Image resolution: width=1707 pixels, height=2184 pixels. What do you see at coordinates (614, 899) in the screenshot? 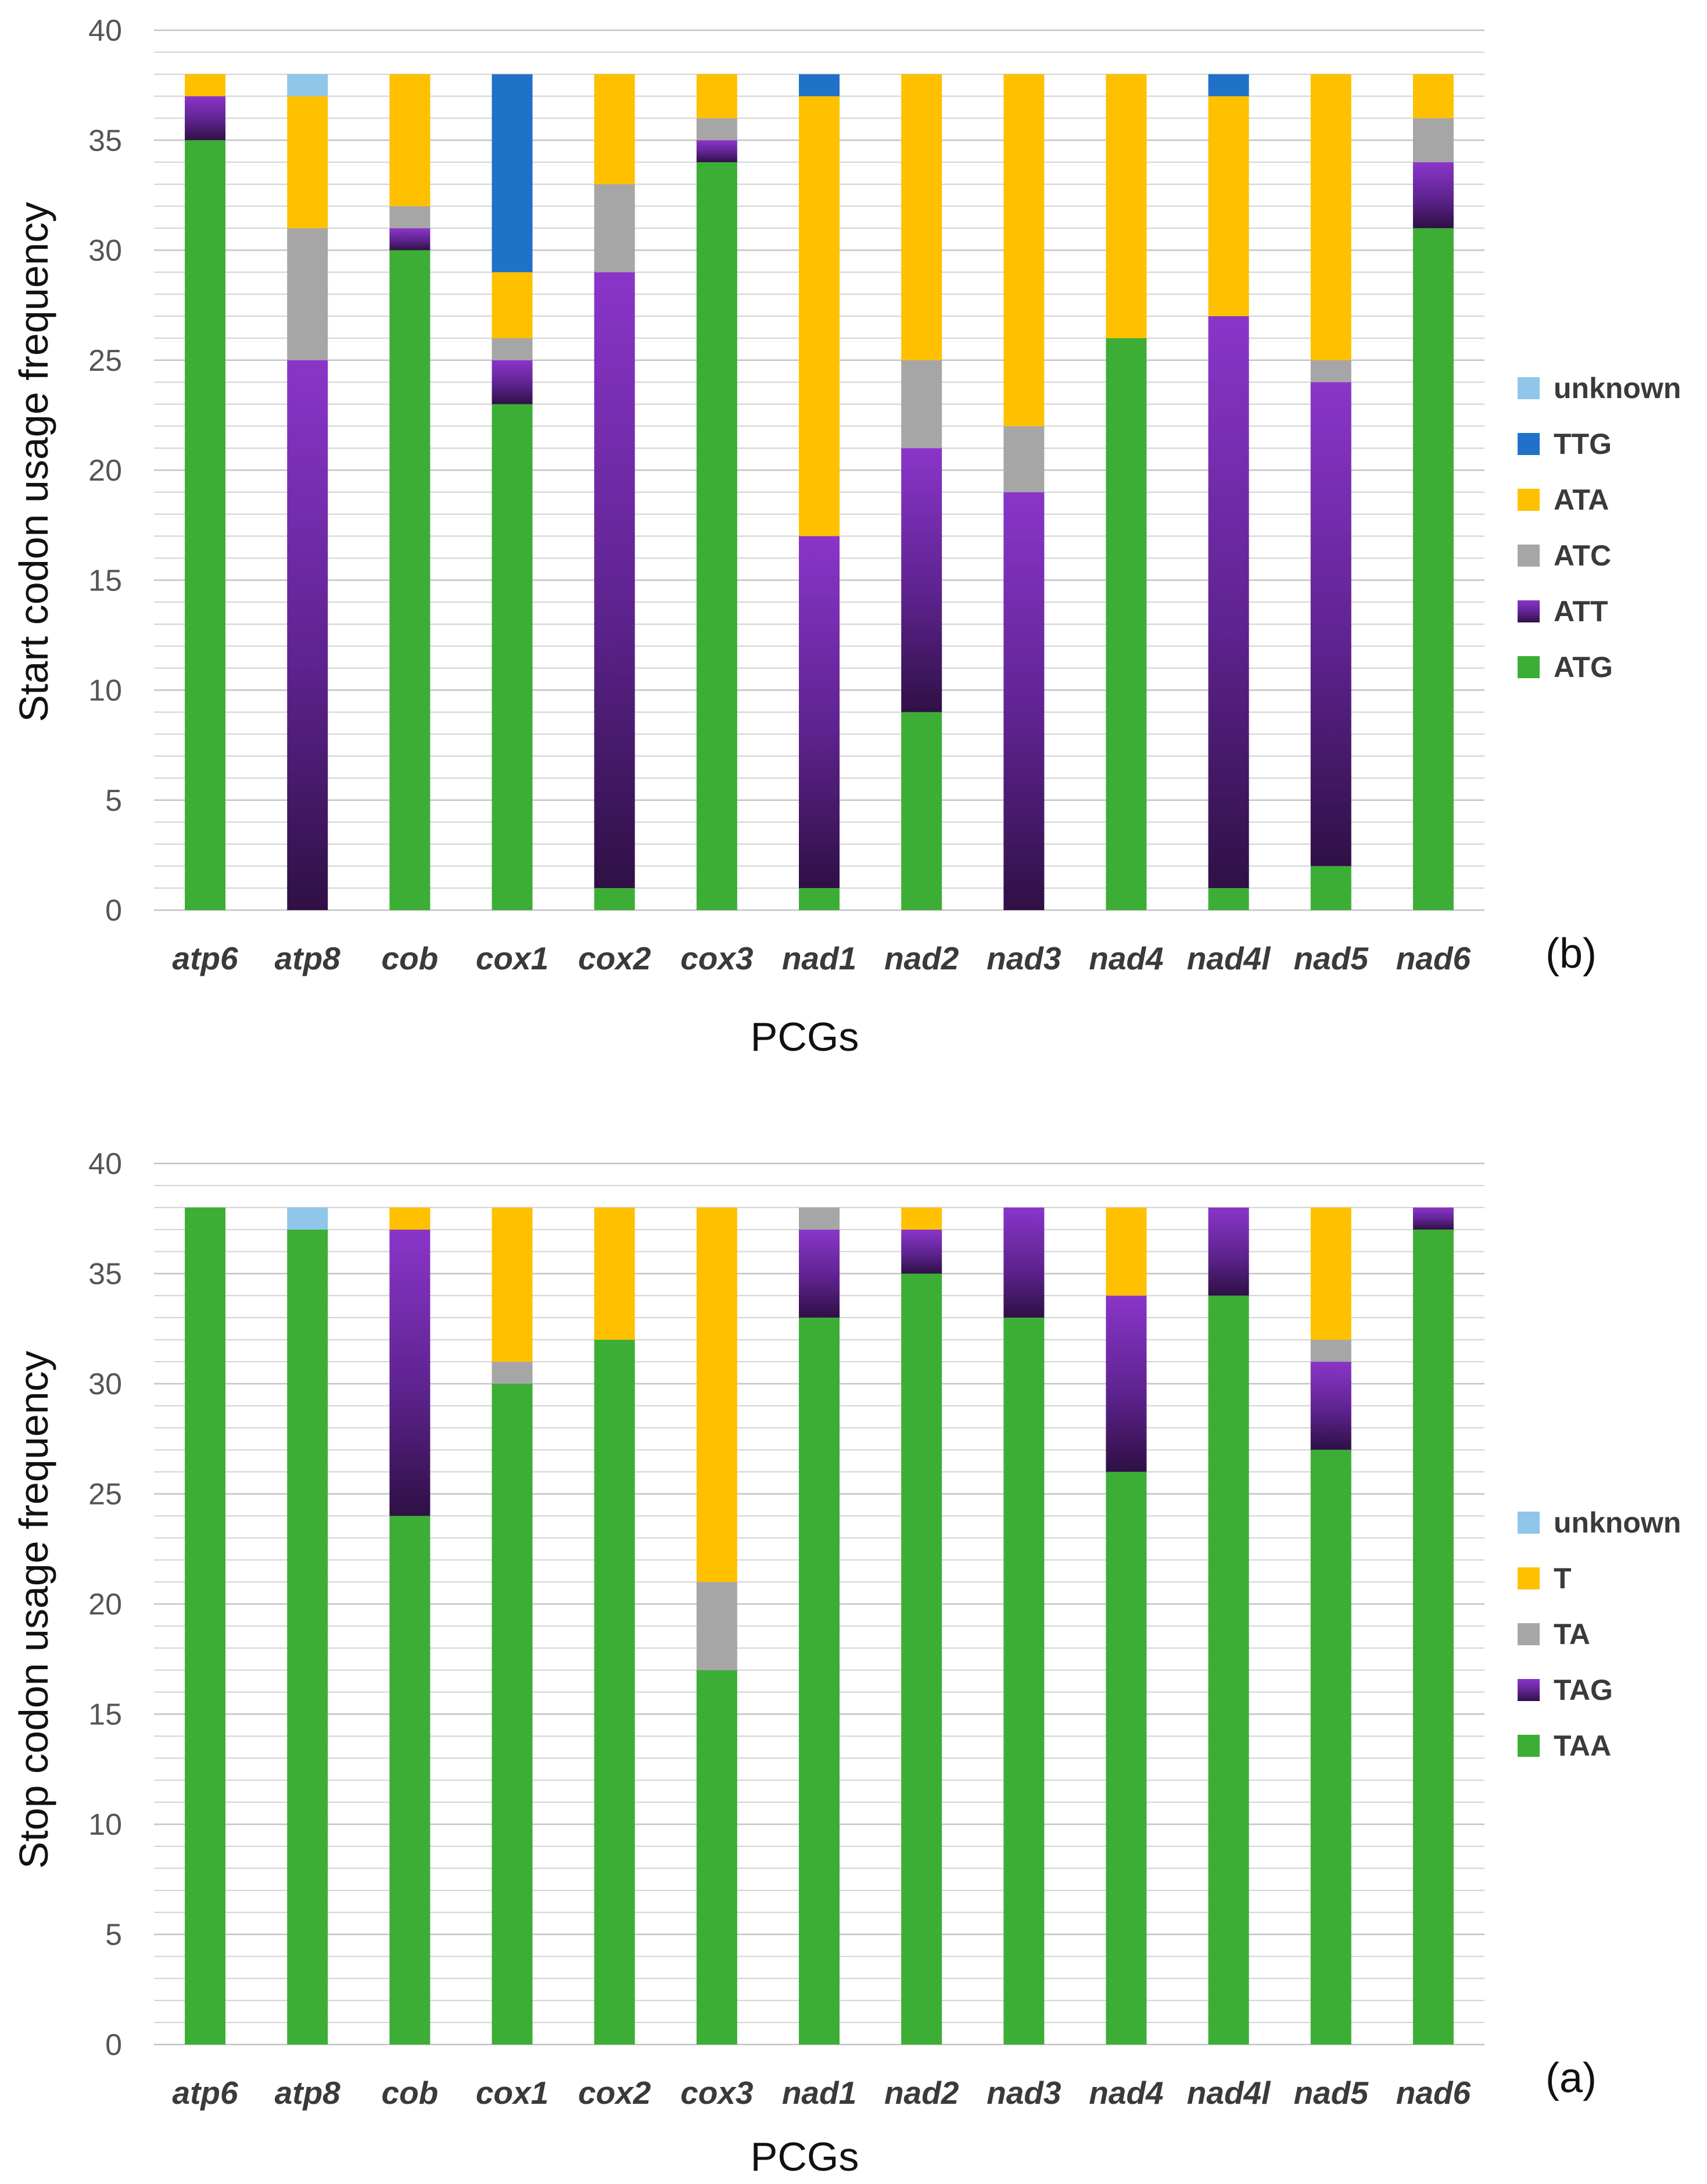
I see `bar-segment-cox2-atg` at bounding box center [614, 899].